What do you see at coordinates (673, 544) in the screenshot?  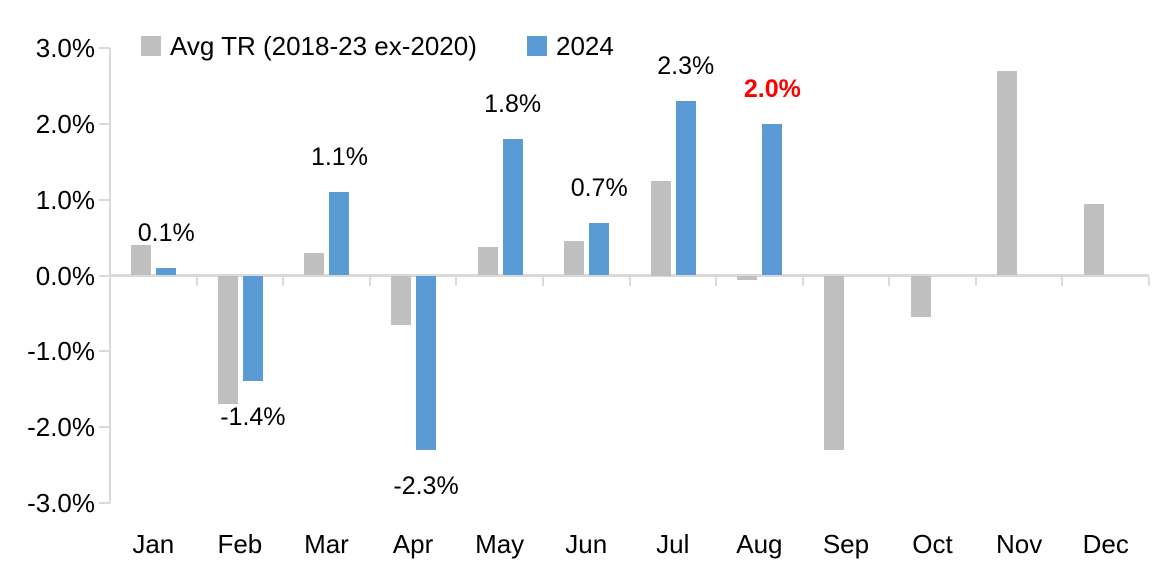 I see `x-axis-label: Jul` at bounding box center [673, 544].